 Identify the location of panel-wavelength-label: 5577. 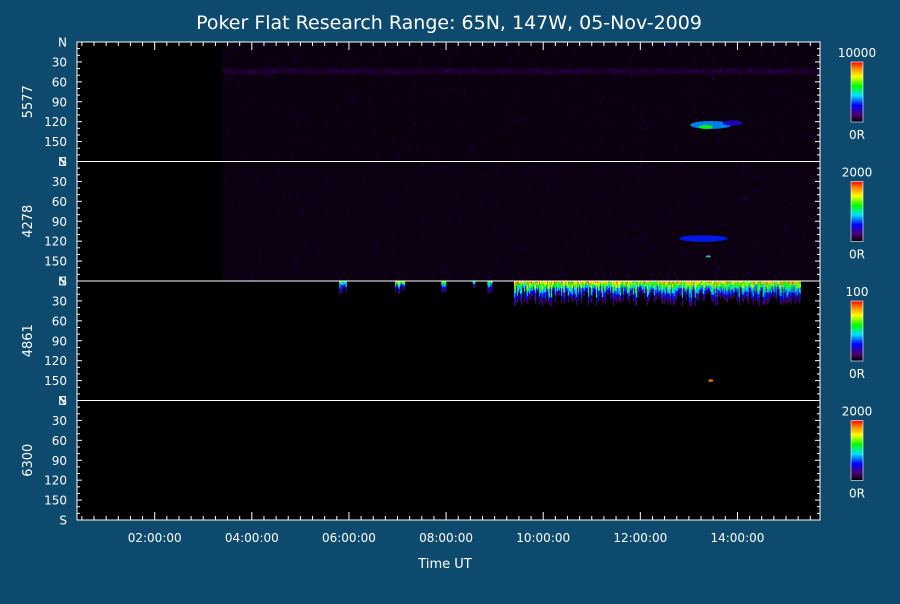
(28, 101).